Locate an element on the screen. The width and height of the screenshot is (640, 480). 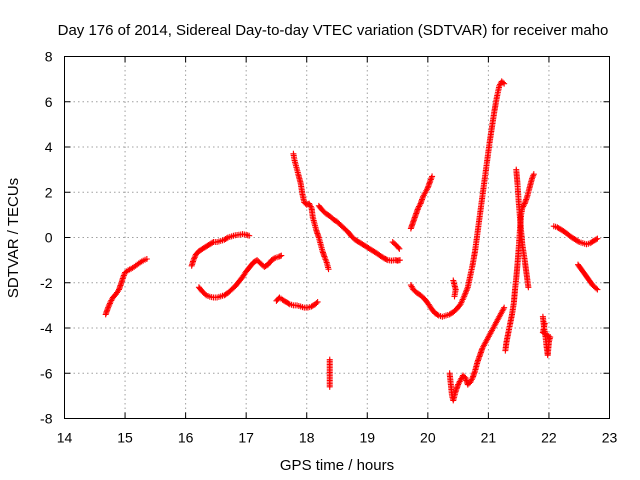
x-tick-label: 19 is located at coordinates (367, 438).